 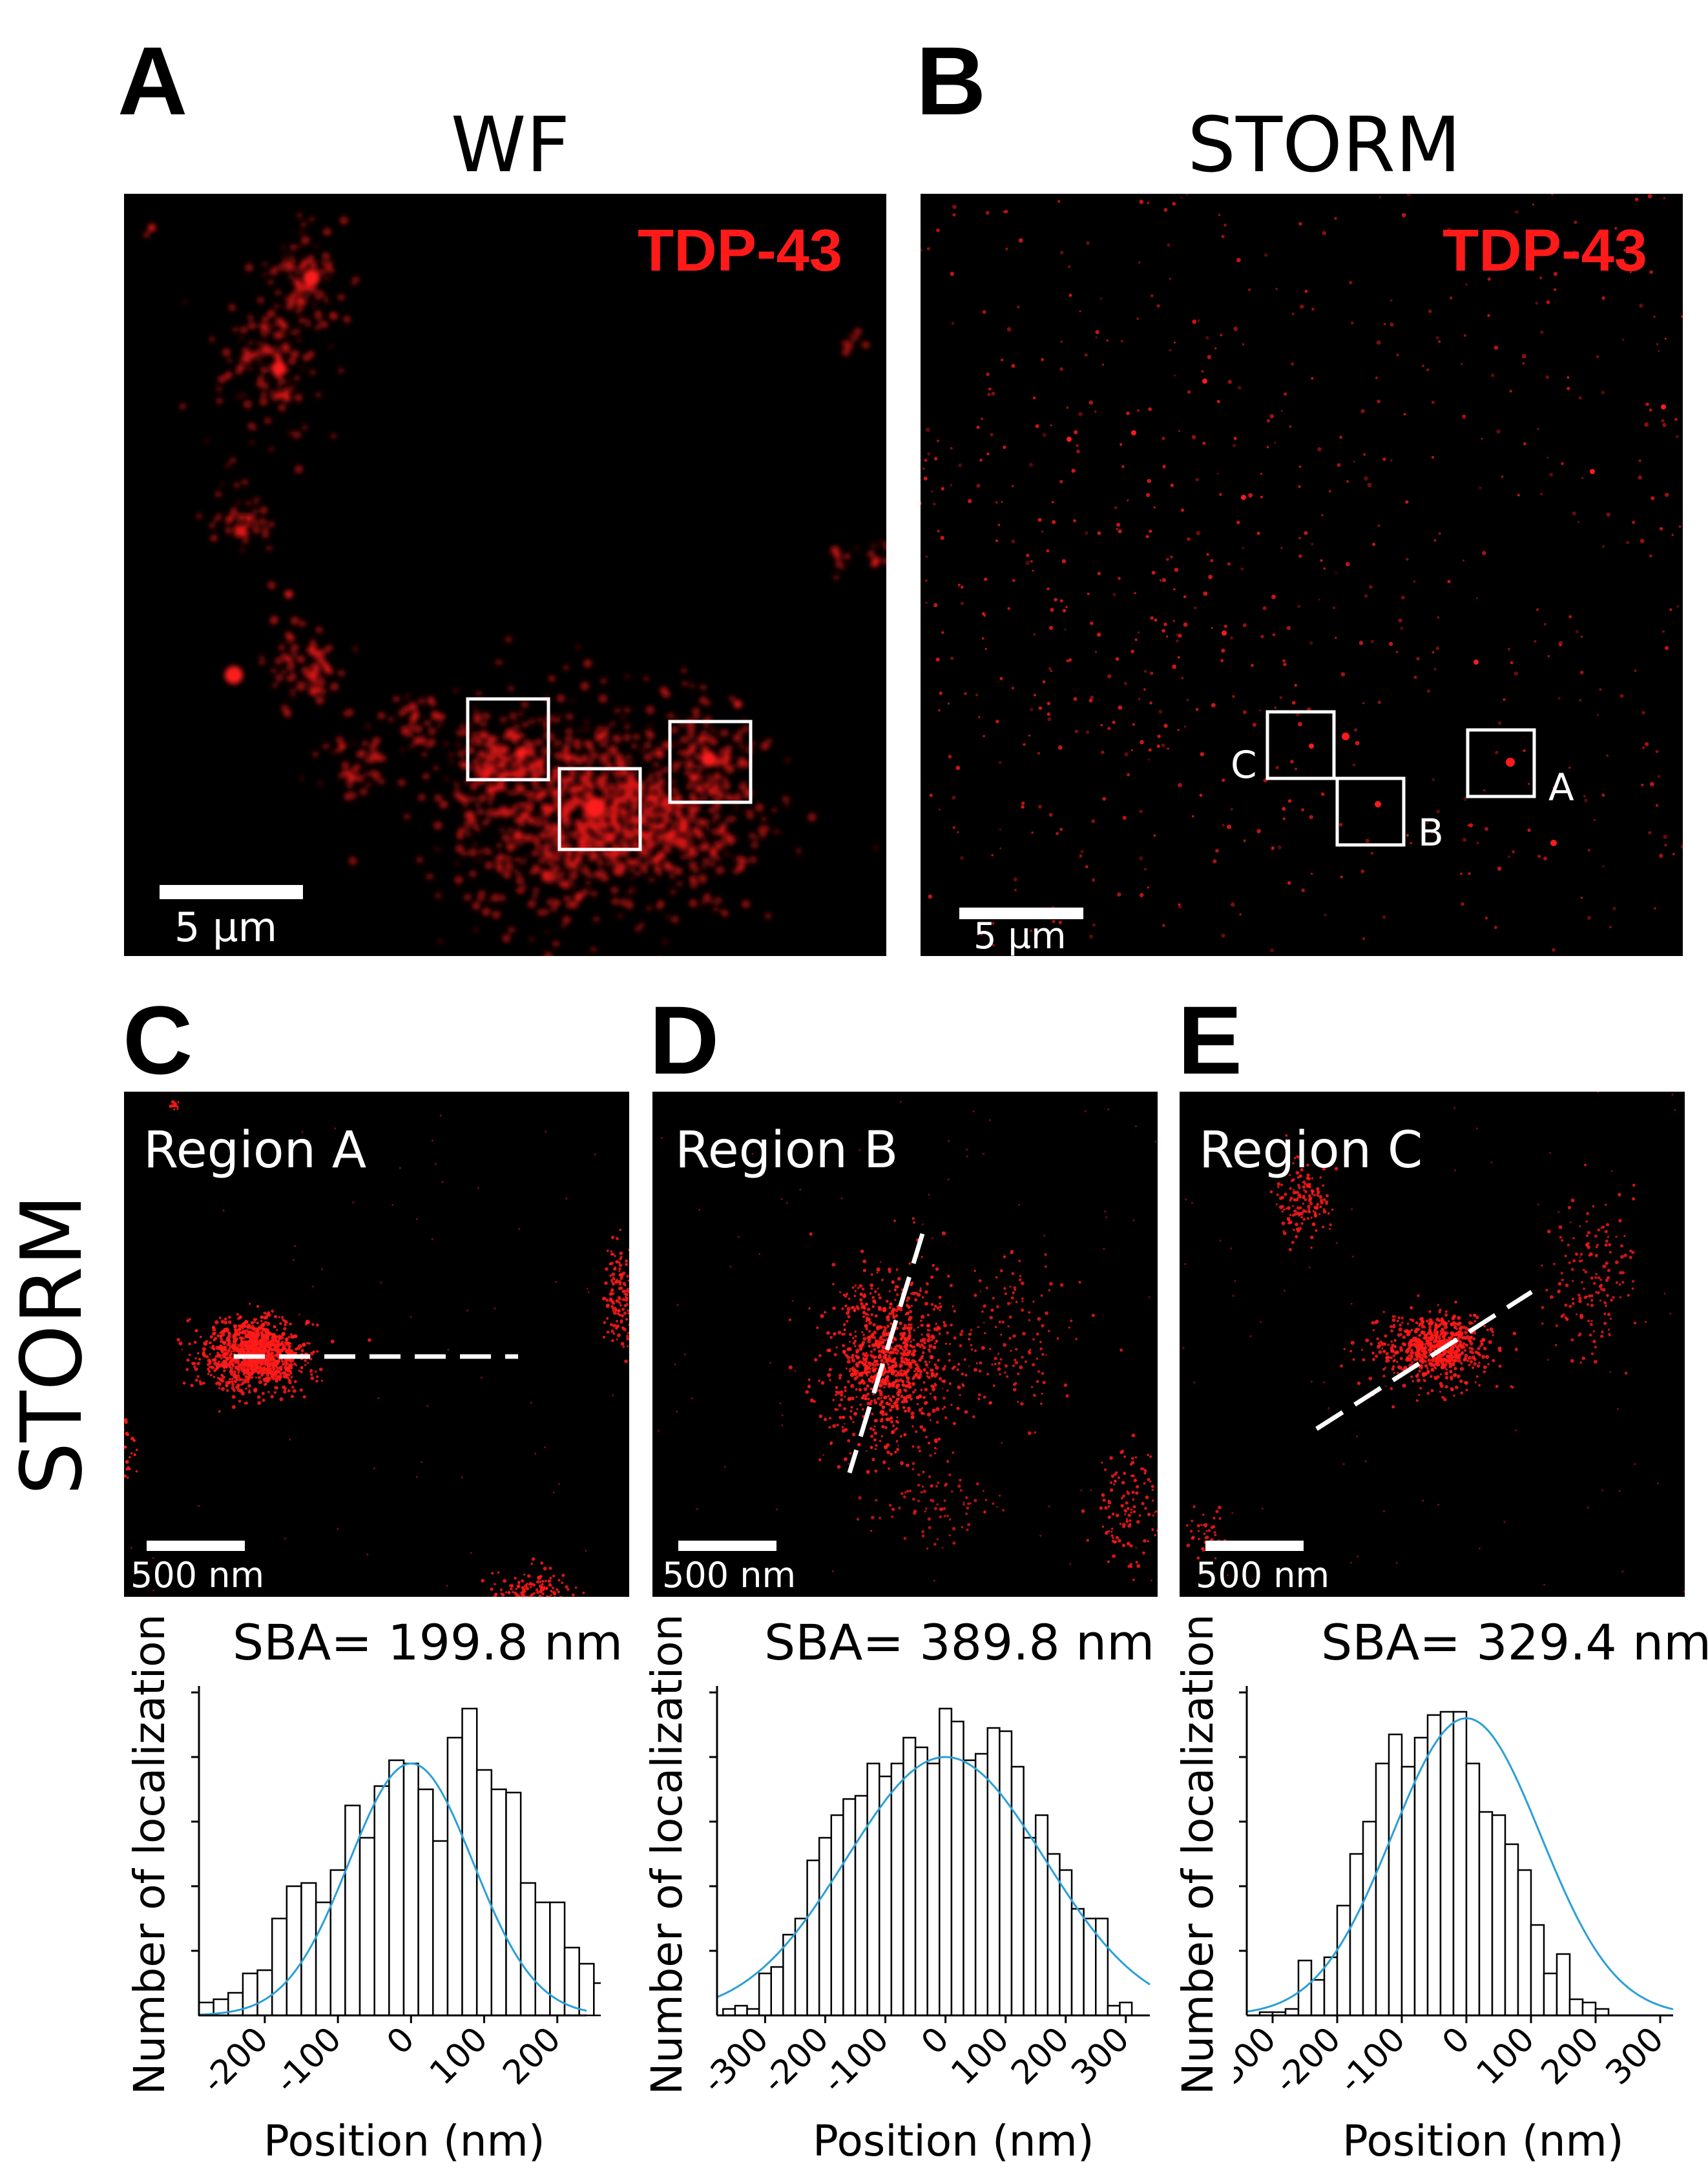 I want to click on x-tick-label: -200, so click(x=796, y=2060).